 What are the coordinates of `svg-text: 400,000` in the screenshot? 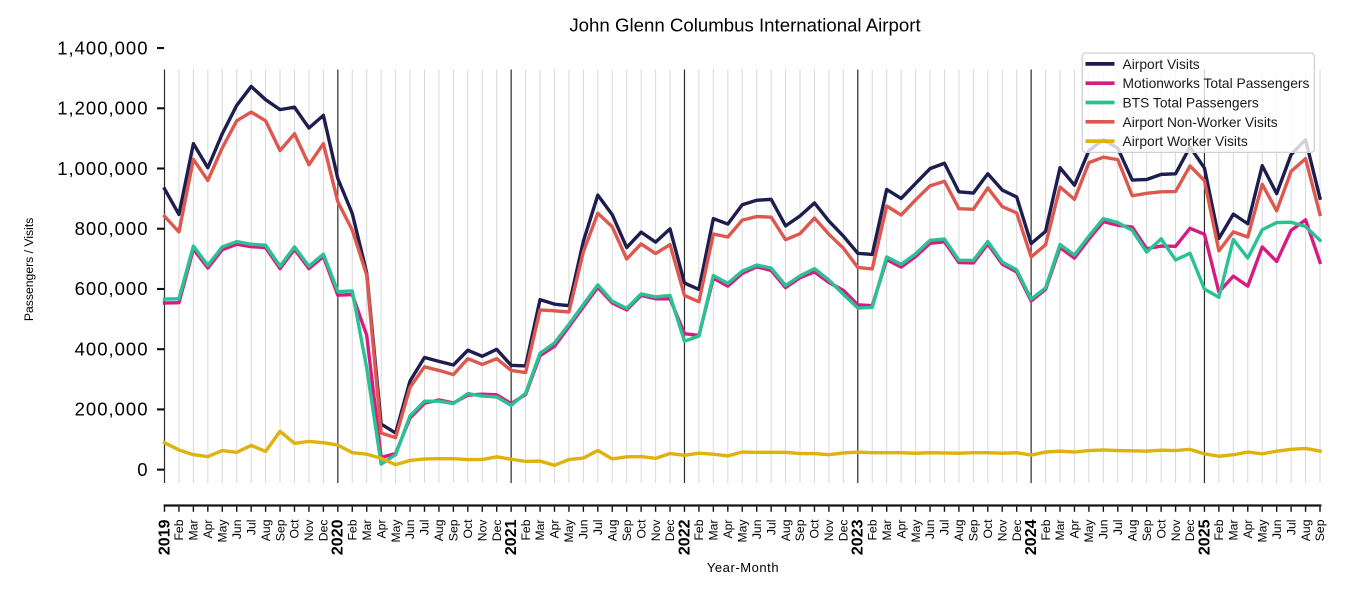 It's located at (112, 348).